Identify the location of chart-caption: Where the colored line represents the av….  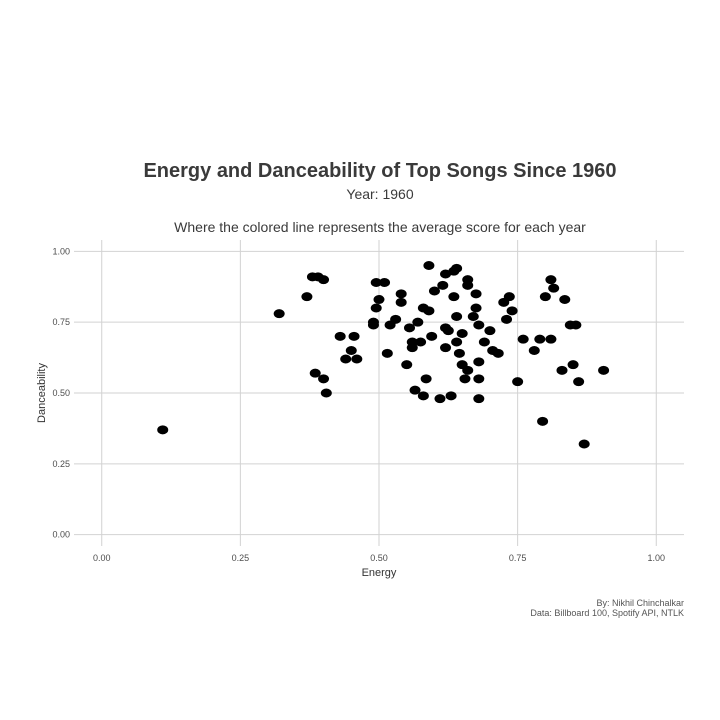
(380, 227).